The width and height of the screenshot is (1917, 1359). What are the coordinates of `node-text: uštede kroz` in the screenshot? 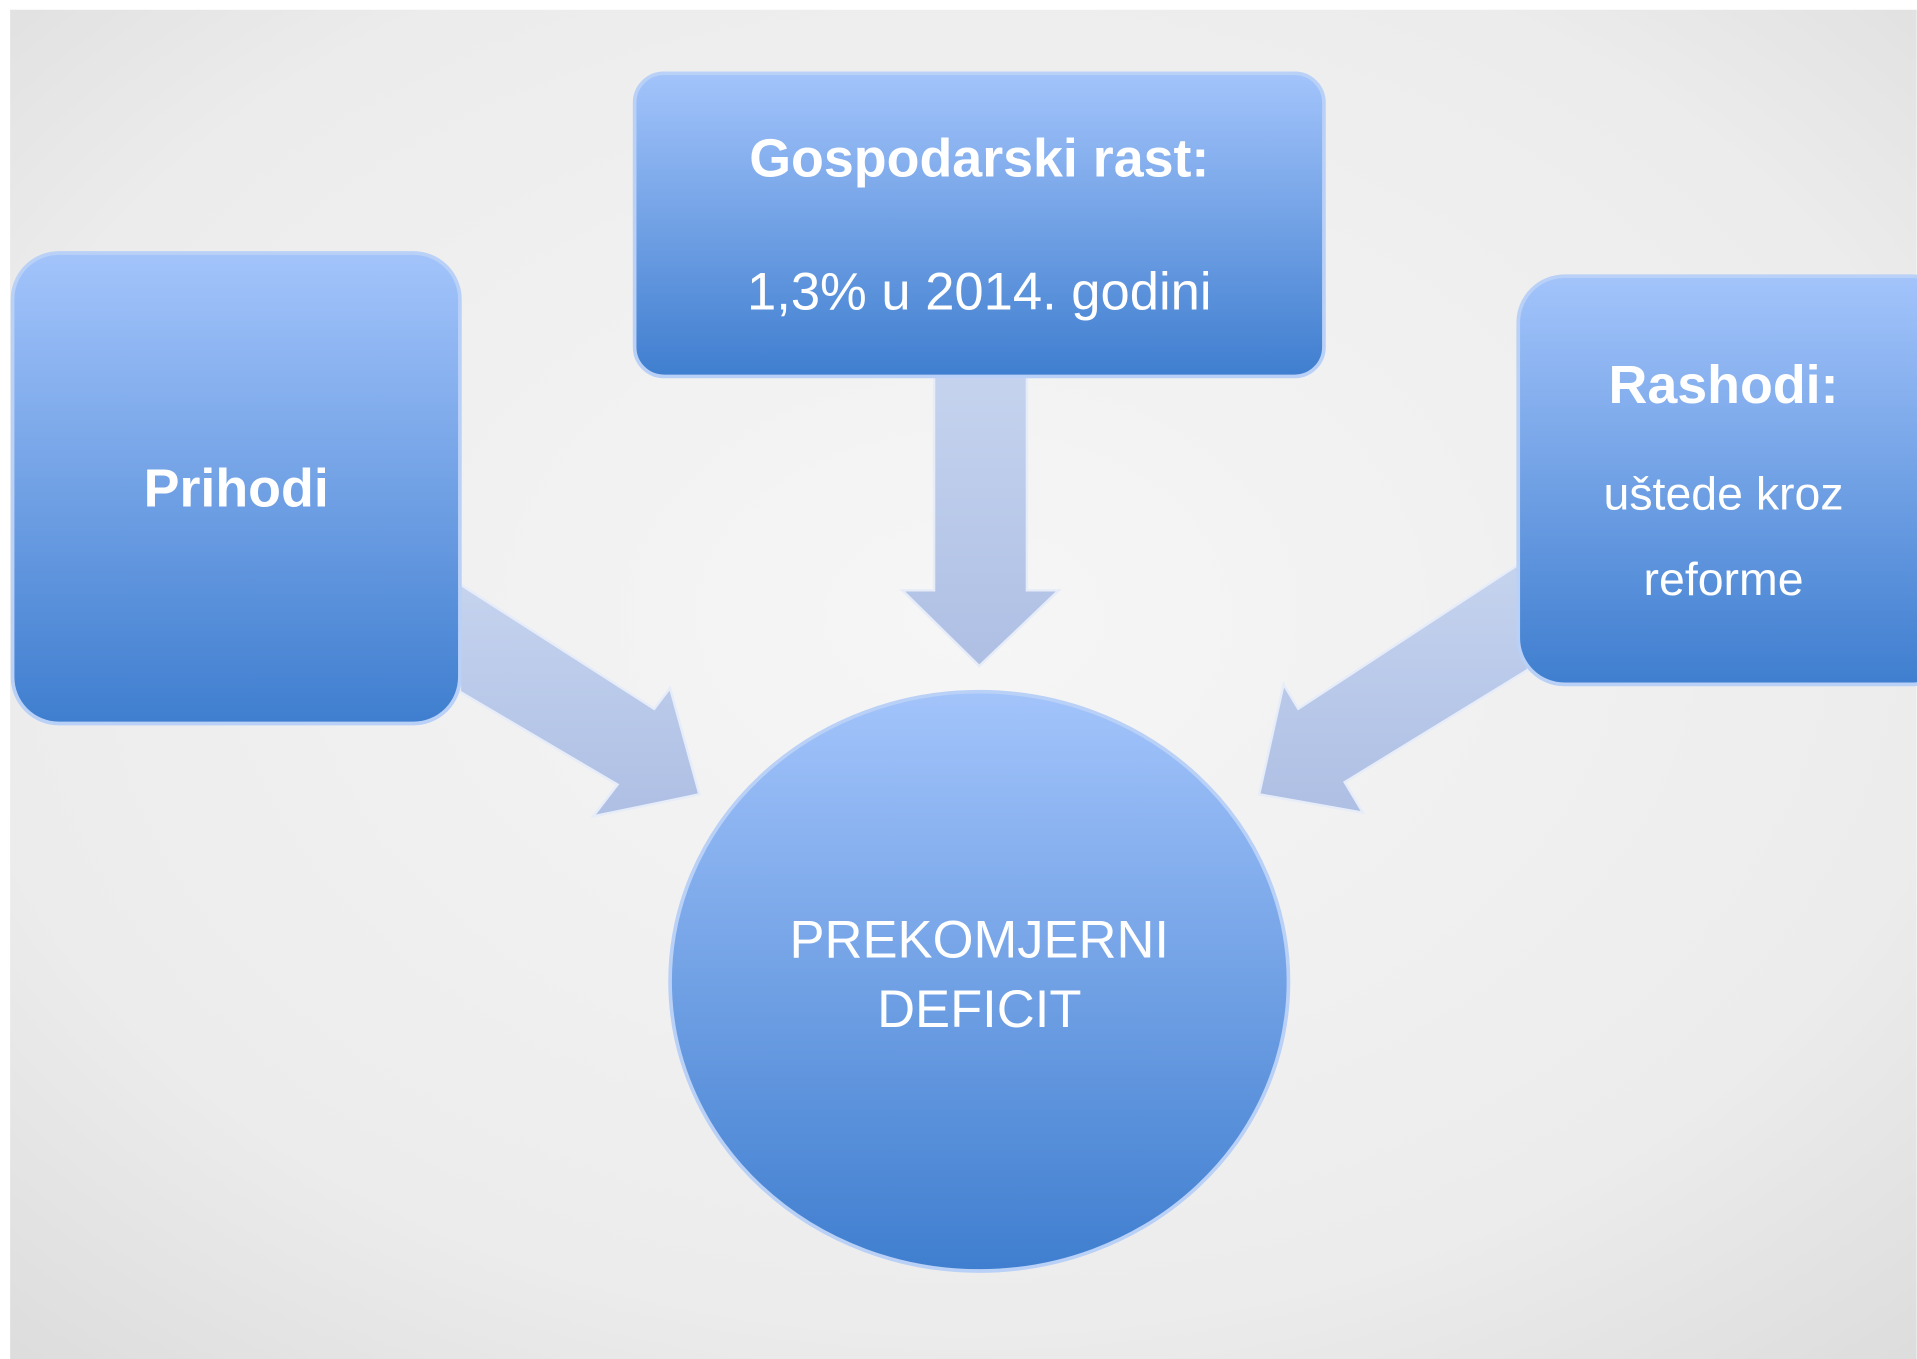 It's located at (1724, 494).